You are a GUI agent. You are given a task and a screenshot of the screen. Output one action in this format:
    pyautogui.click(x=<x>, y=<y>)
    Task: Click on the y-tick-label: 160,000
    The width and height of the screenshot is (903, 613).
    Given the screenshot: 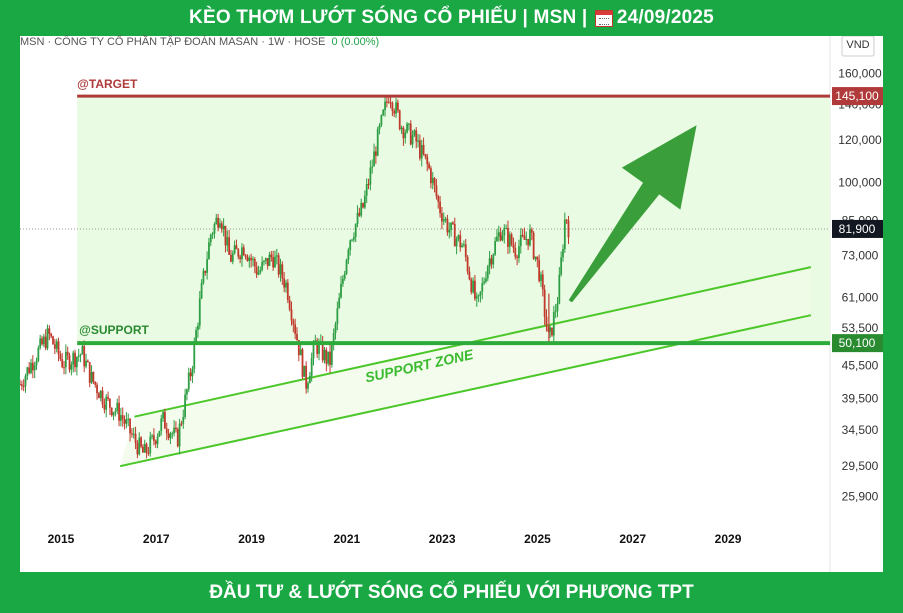 What is the action you would take?
    pyautogui.click(x=860, y=73)
    